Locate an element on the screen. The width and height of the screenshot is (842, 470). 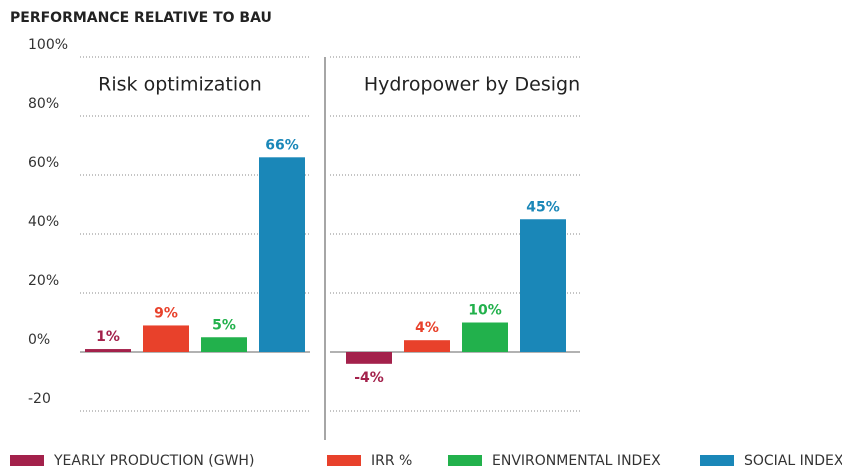
value-label: 5% is located at coordinates (224, 325).